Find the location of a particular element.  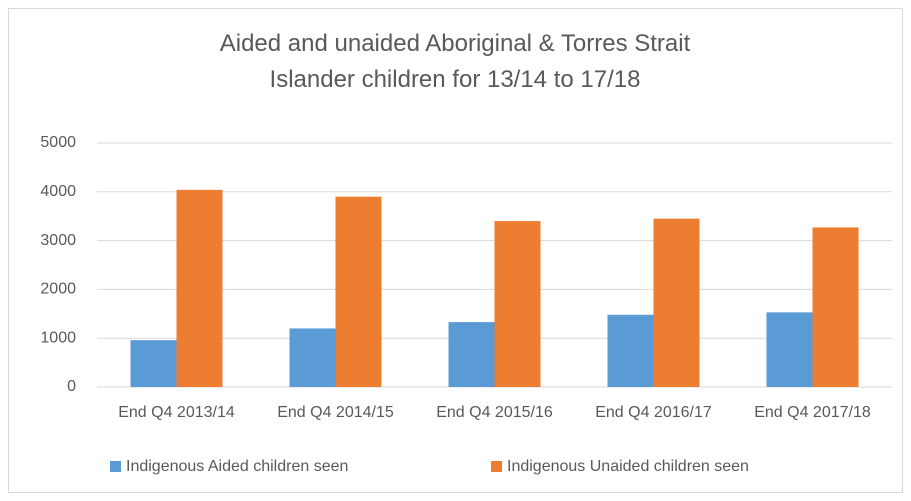

x-tick-label: End Q4 2014/15 is located at coordinates (335, 412).